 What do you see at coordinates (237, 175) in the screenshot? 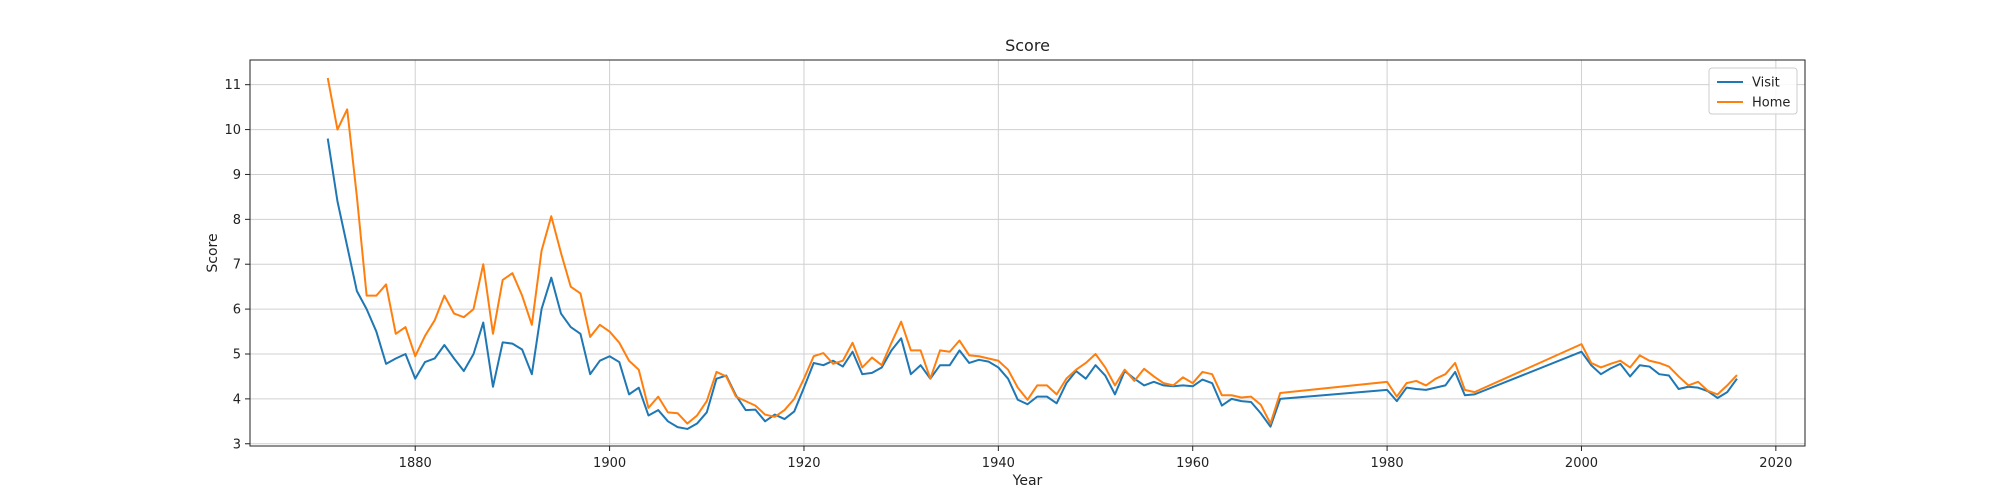
I see `y-tick-label: 9` at bounding box center [237, 175].